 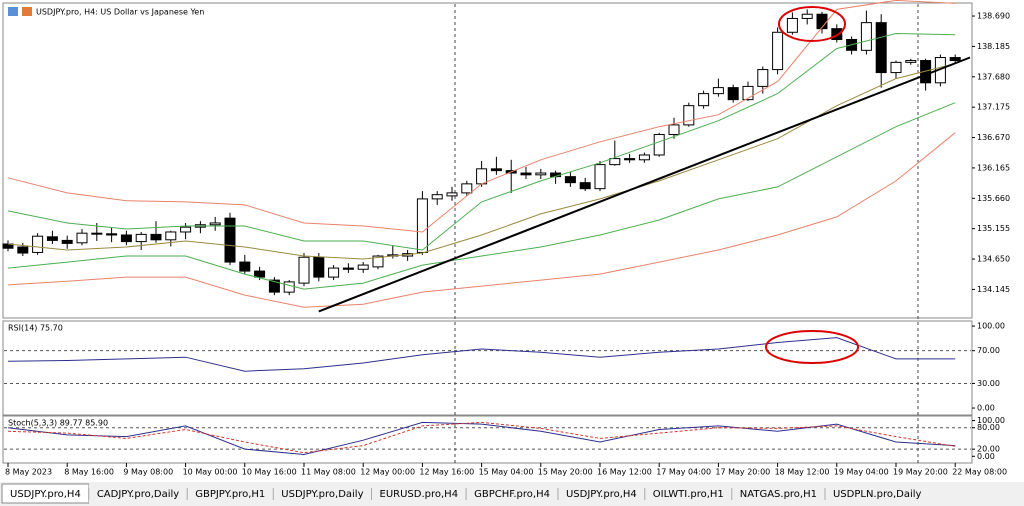 What do you see at coordinates (986, 408) in the screenshot?
I see `y-tick-label: 0.00` at bounding box center [986, 408].